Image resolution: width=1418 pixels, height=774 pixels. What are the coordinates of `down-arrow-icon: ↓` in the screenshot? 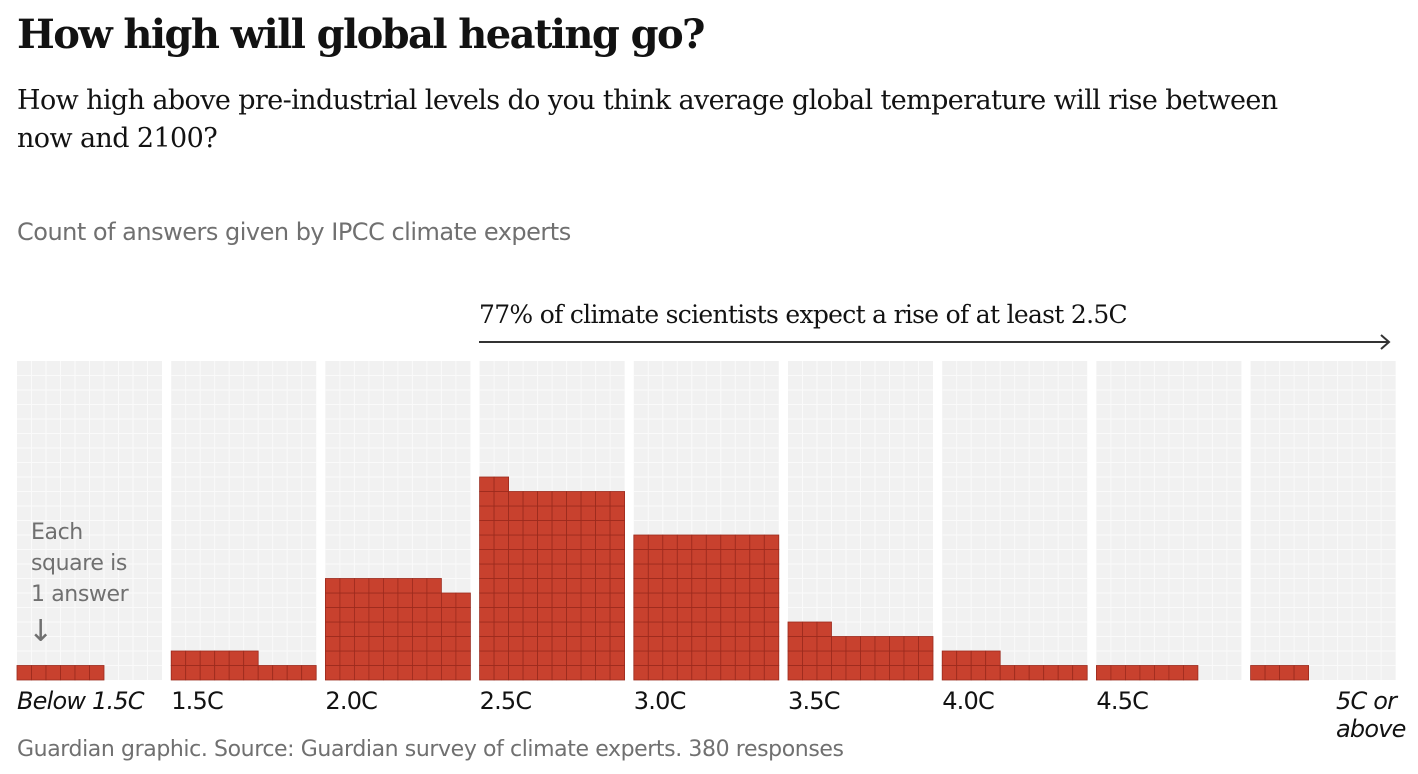 It's located at (41, 631).